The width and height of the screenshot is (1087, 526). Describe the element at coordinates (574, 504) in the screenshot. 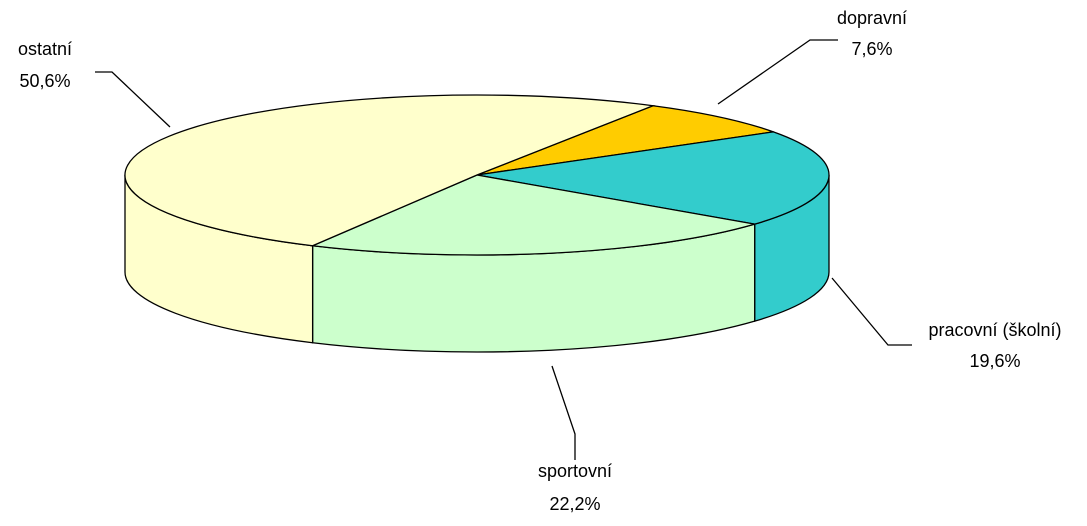

I see `slice-value: 22,2%` at that location.